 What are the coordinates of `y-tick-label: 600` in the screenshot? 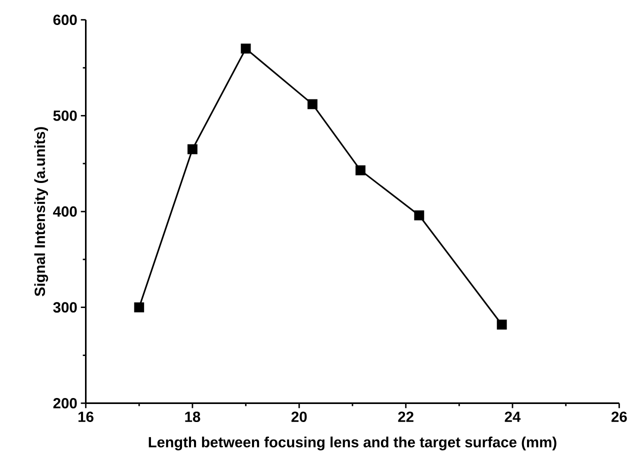 It's located at (65, 19).